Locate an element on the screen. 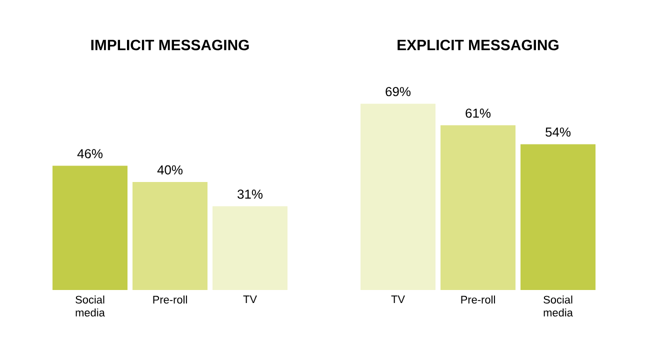  data-label: 54% is located at coordinates (558, 132).